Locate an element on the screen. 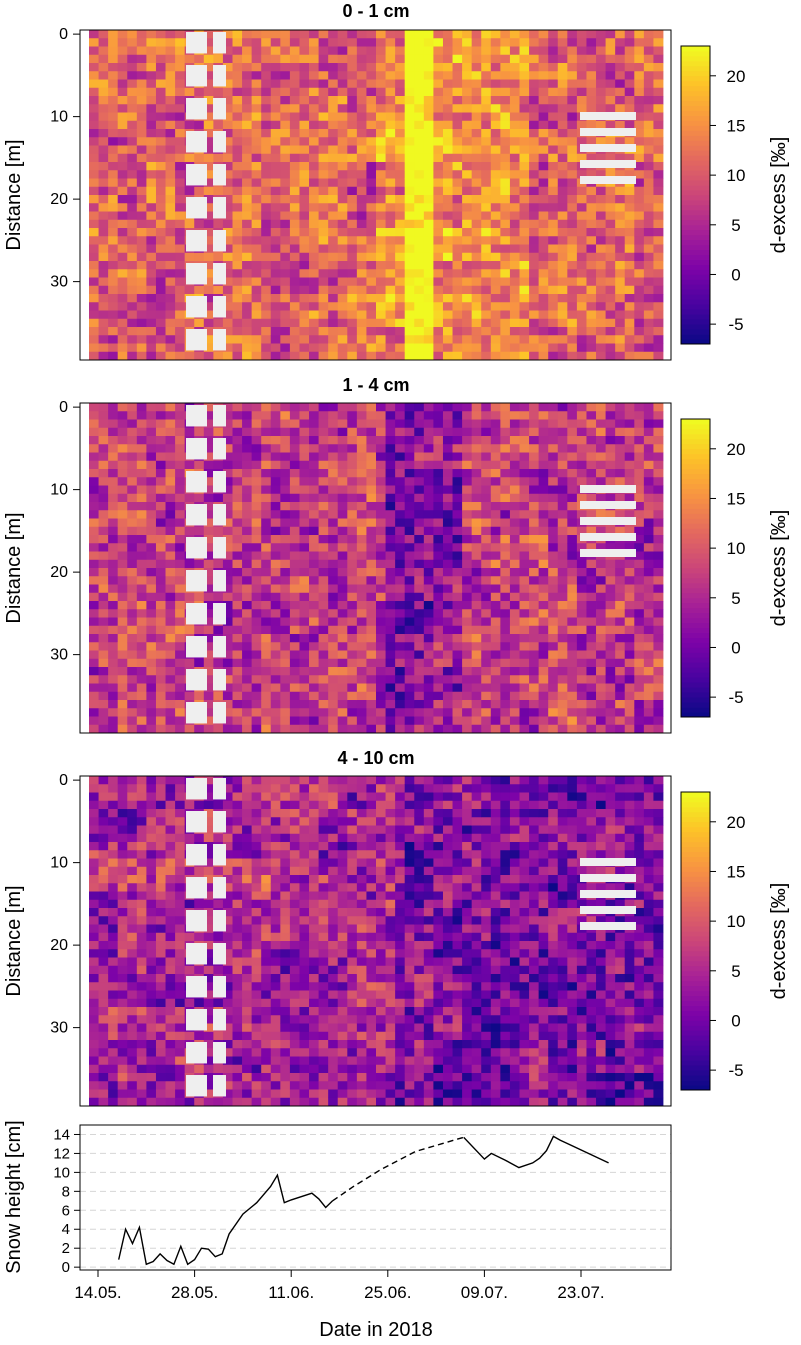 This screenshot has width=801, height=1345. panel-title: 1 - 4 cm is located at coordinates (375, 385).